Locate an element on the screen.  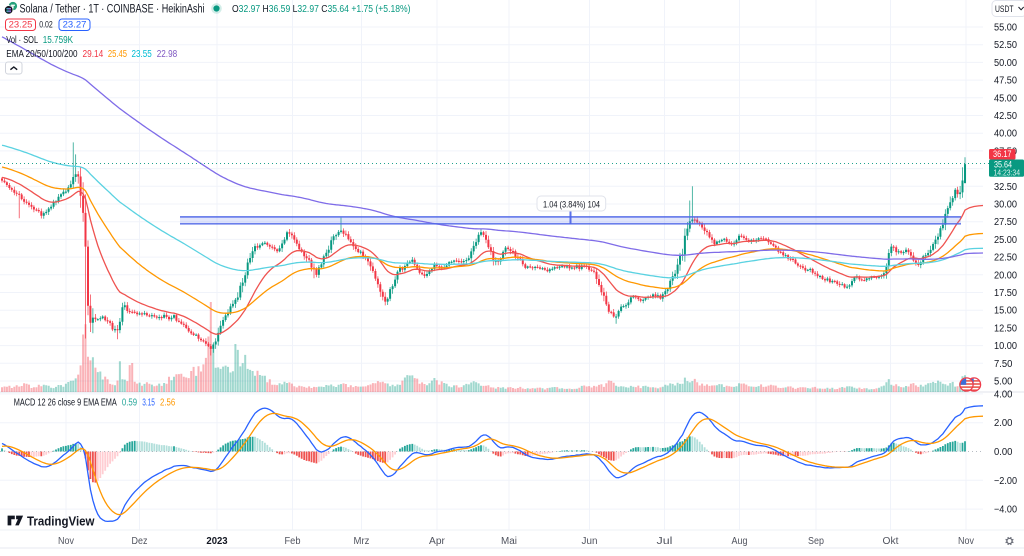
svg-text: Feb is located at coordinates (293, 541).